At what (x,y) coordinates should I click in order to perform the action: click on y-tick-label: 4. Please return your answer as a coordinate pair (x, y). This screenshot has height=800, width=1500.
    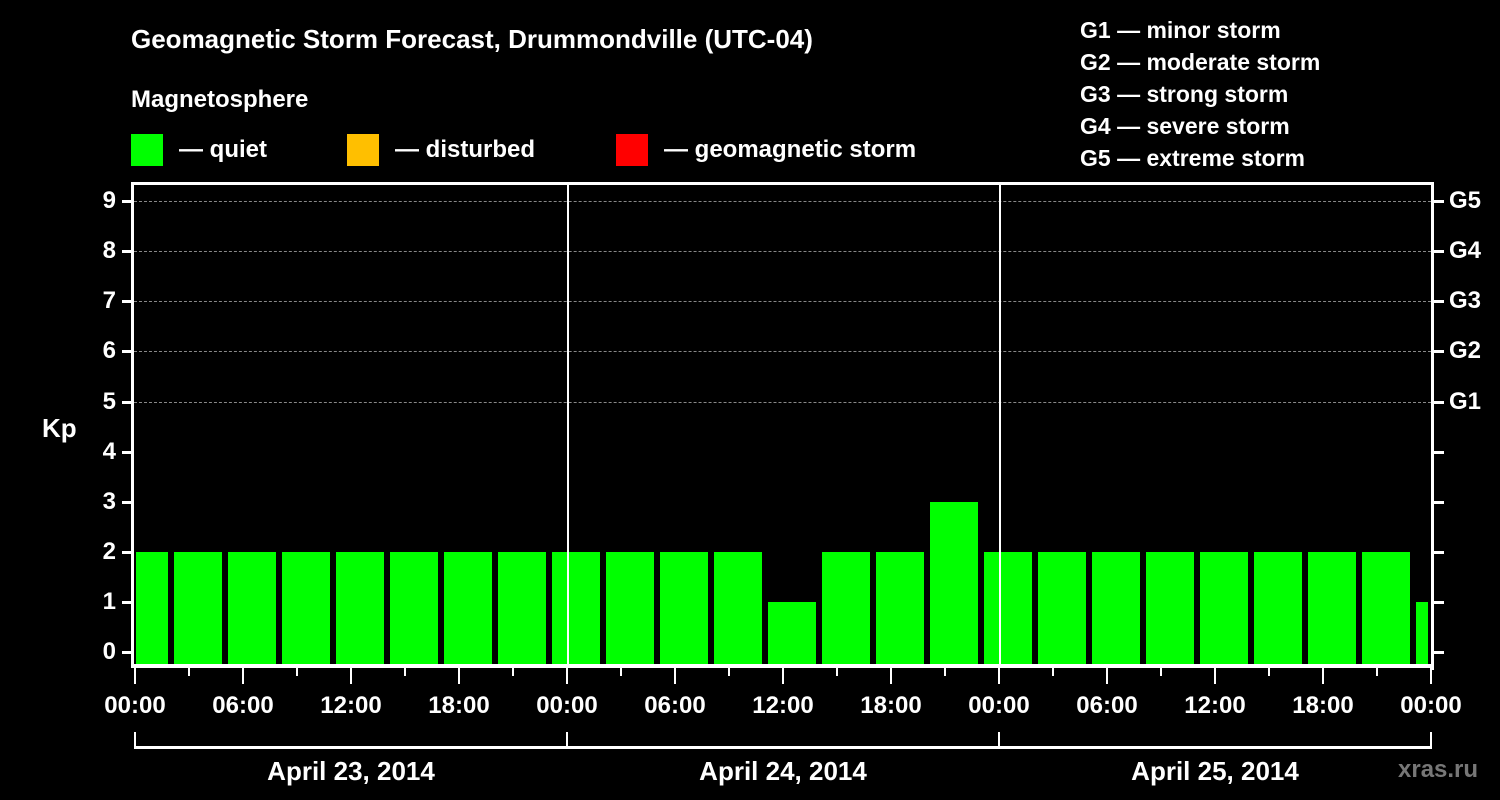
    Looking at the image, I should click on (109, 451).